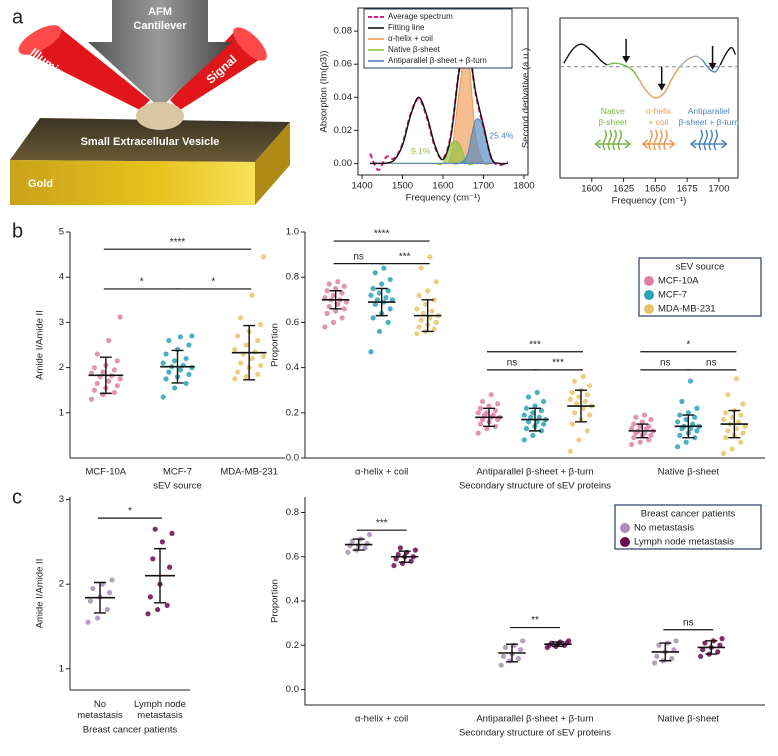  Describe the element at coordinates (523, 186) in the screenshot. I see `x-tick-label: 1800` at that location.